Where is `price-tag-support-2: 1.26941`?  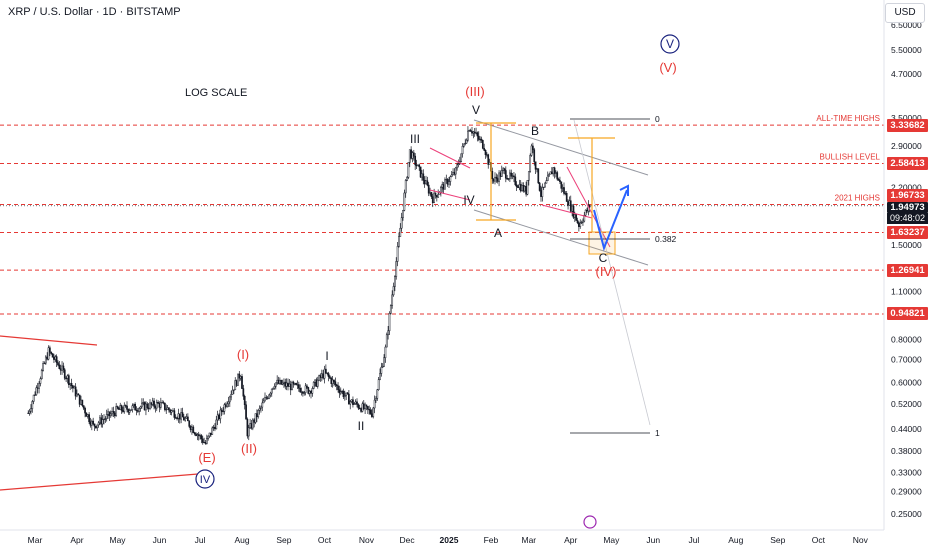
price-tag-support-2: 1.26941 is located at coordinates (907, 270).